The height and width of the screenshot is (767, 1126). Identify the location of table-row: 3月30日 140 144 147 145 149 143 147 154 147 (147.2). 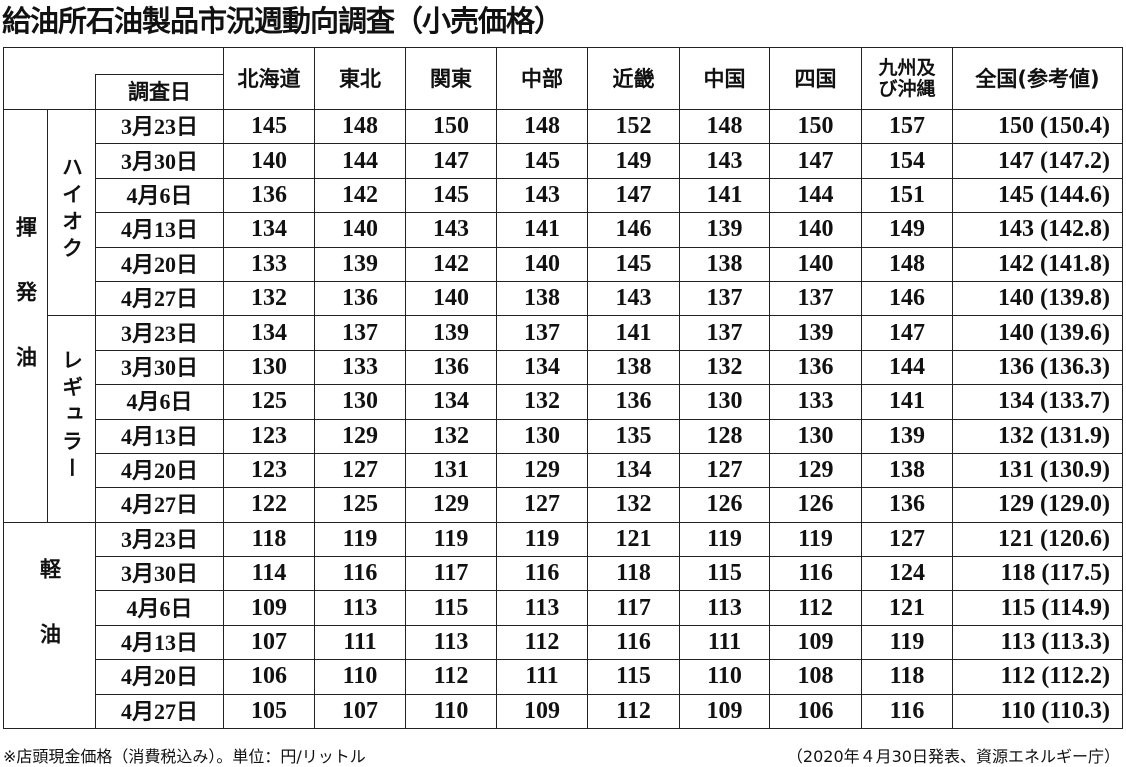
(563, 161).